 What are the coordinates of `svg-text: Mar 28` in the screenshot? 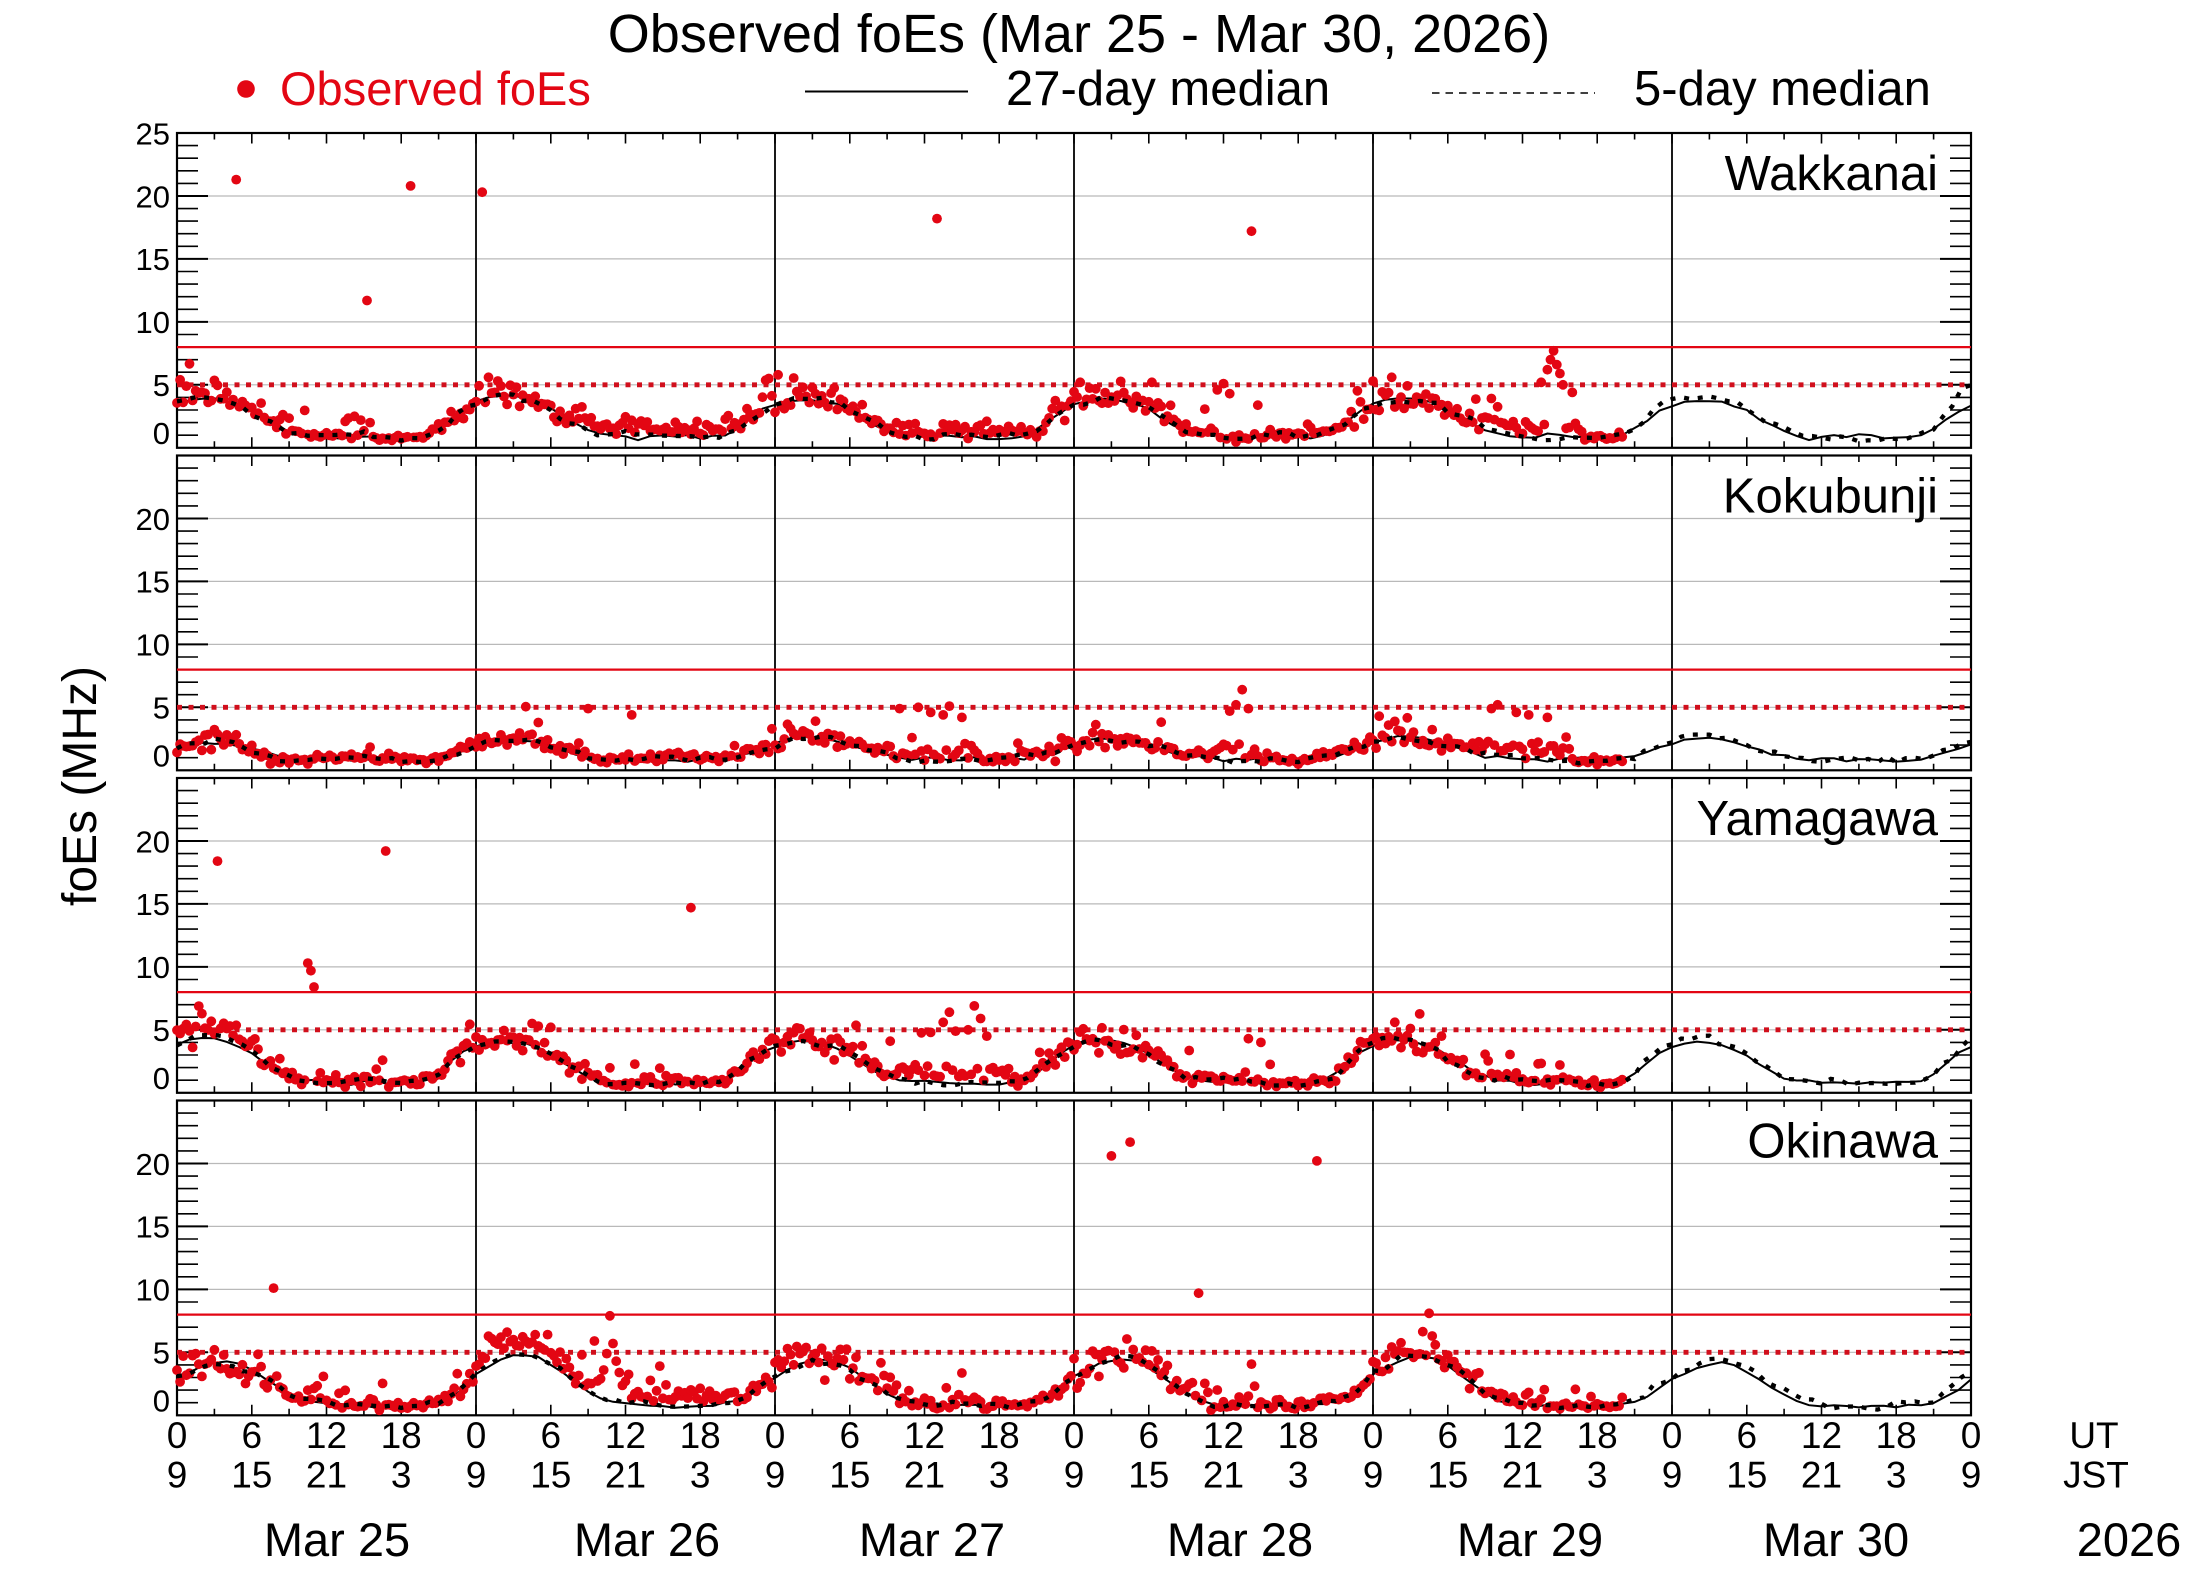 It's located at (1240, 1539).